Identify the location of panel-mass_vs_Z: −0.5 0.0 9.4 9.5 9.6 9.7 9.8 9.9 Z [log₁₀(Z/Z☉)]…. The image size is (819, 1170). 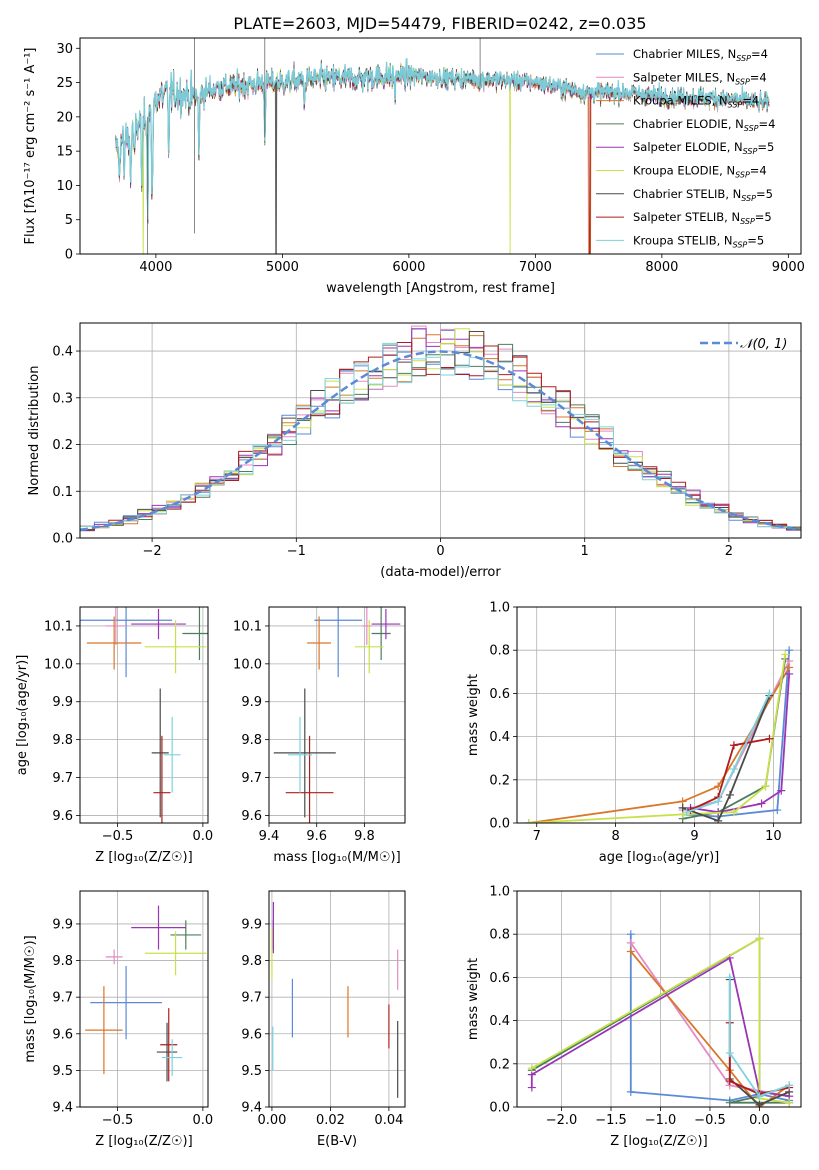
(118, 1019).